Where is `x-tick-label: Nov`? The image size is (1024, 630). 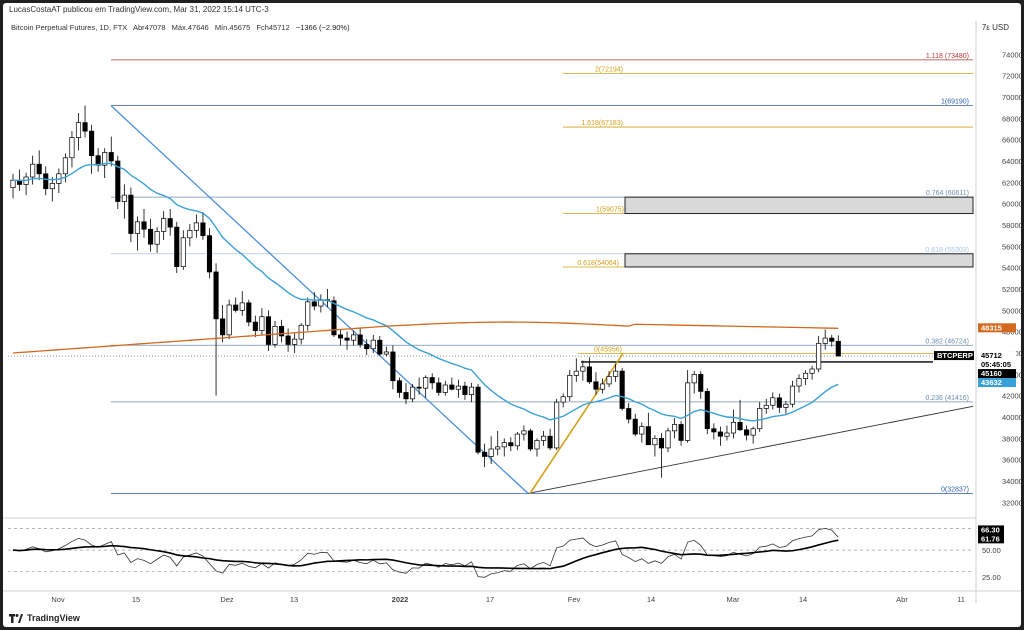
x-tick-label: Nov is located at coordinates (58, 599).